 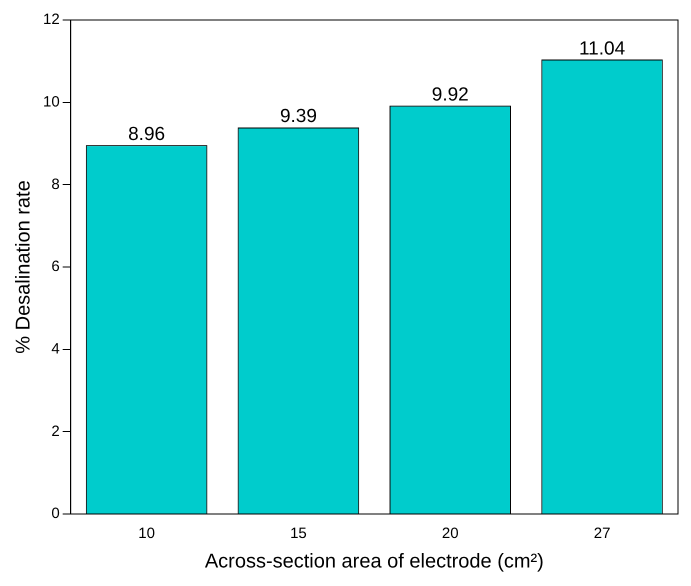 What do you see at coordinates (374, 561) in the screenshot?
I see `x-axis-title: Across-section area of electrode (cm²)` at bounding box center [374, 561].